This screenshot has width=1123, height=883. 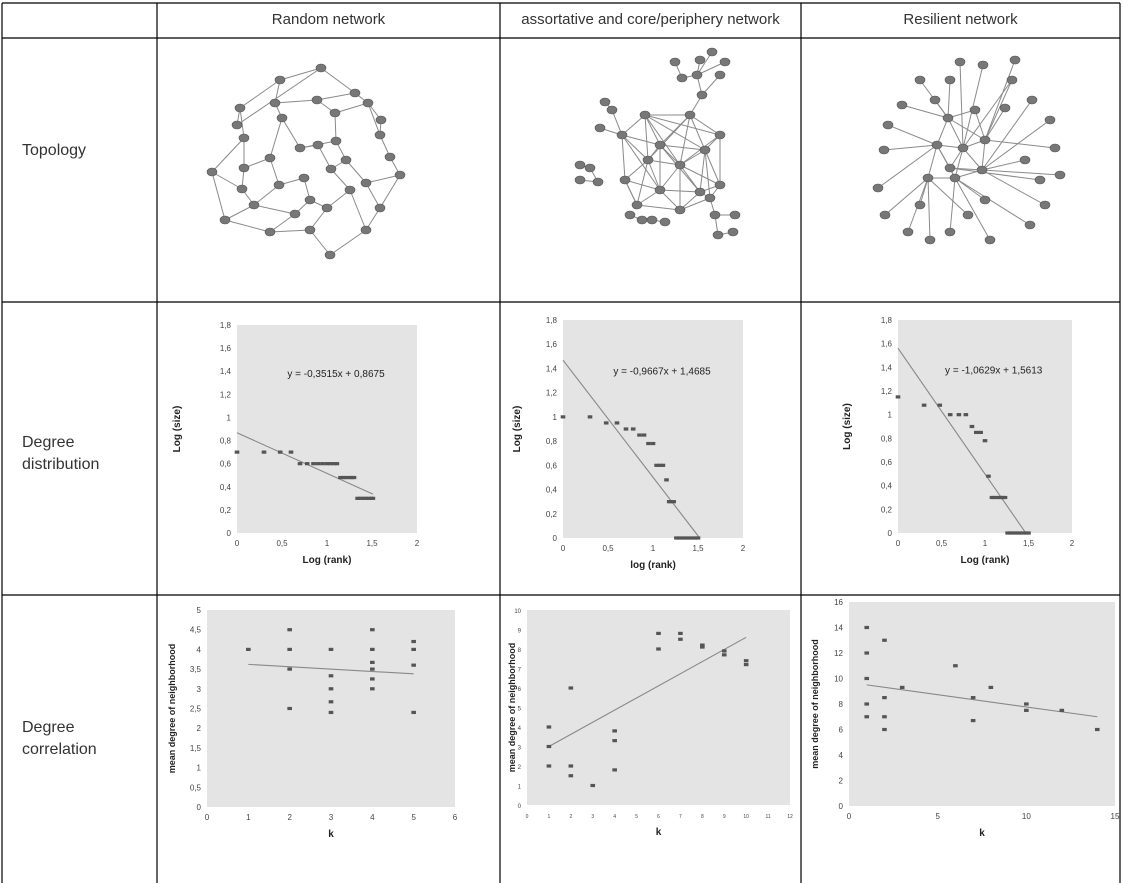 I want to click on row-label-line: Topology, so click(x=54, y=150).